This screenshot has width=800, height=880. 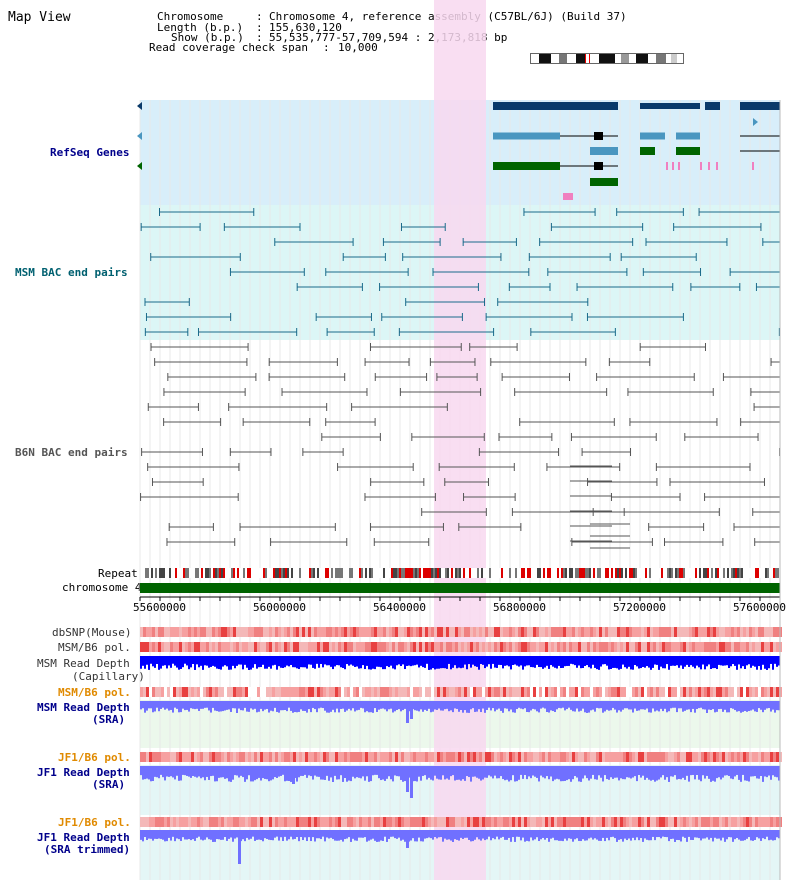 What do you see at coordinates (460, 588) in the screenshot?
I see `chromosome-bar` at bounding box center [460, 588].